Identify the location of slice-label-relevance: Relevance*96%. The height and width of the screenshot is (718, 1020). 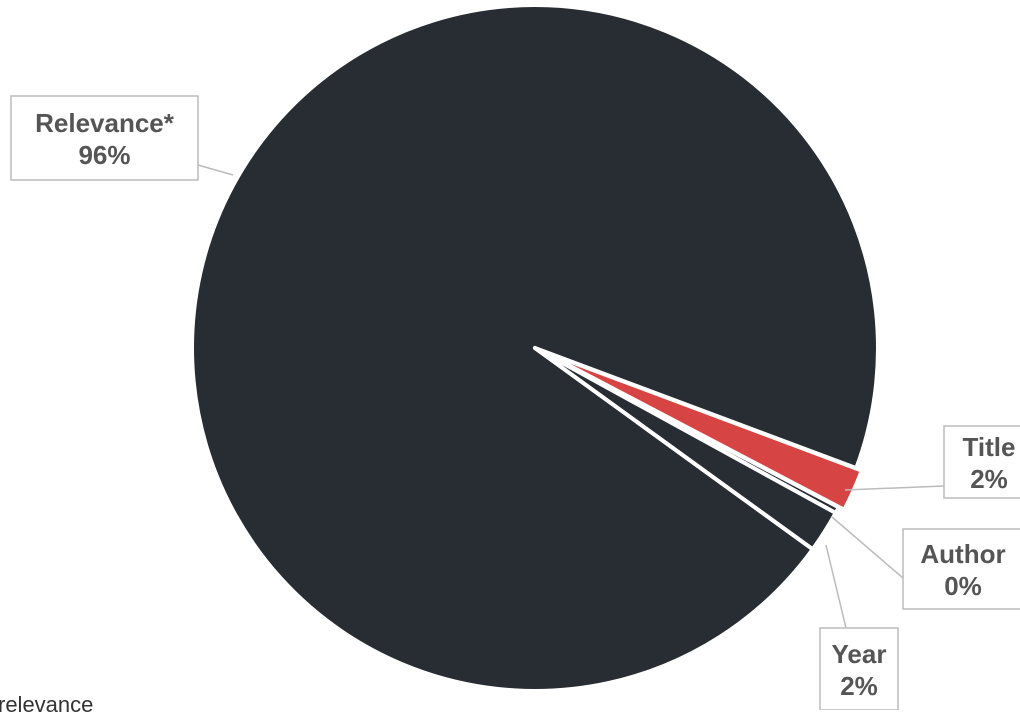
(122, 138).